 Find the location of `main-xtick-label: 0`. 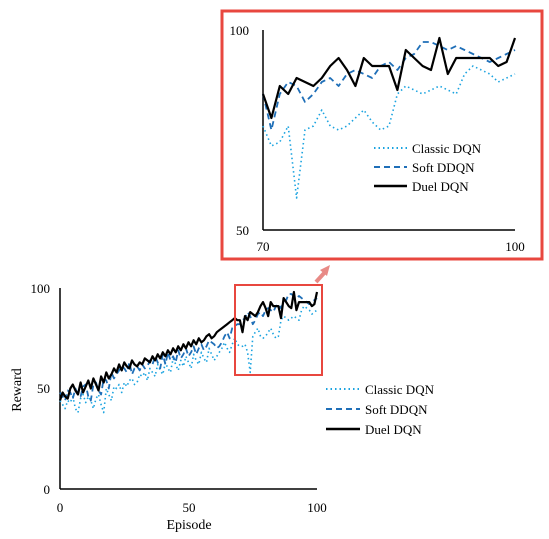

main-xtick-label: 0 is located at coordinates (60, 507).